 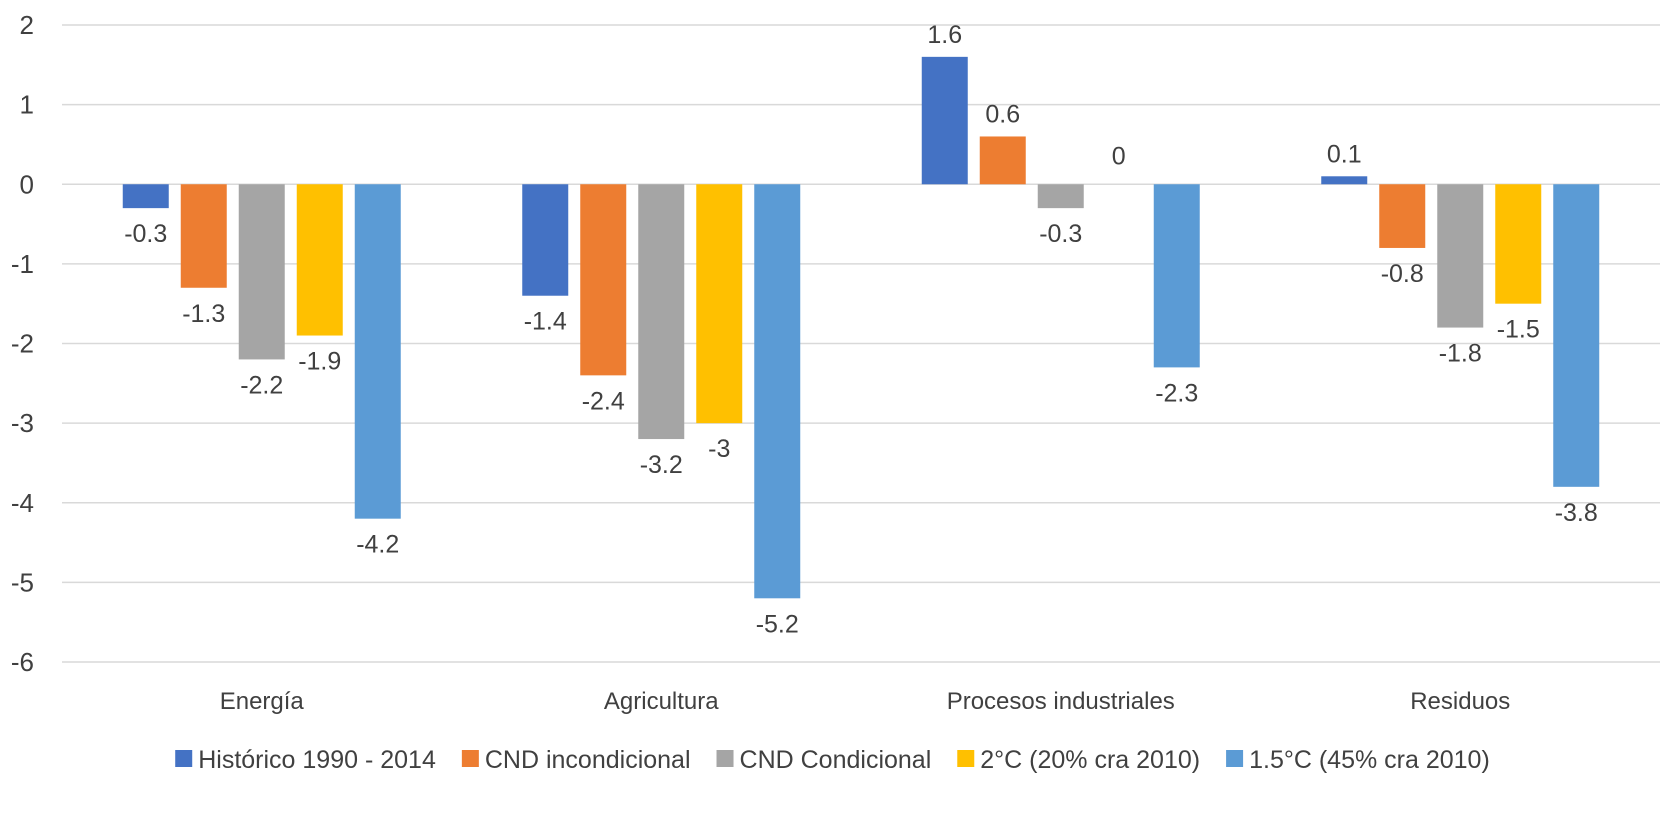 I want to click on y-tick-label: -6, so click(x=22, y=662).